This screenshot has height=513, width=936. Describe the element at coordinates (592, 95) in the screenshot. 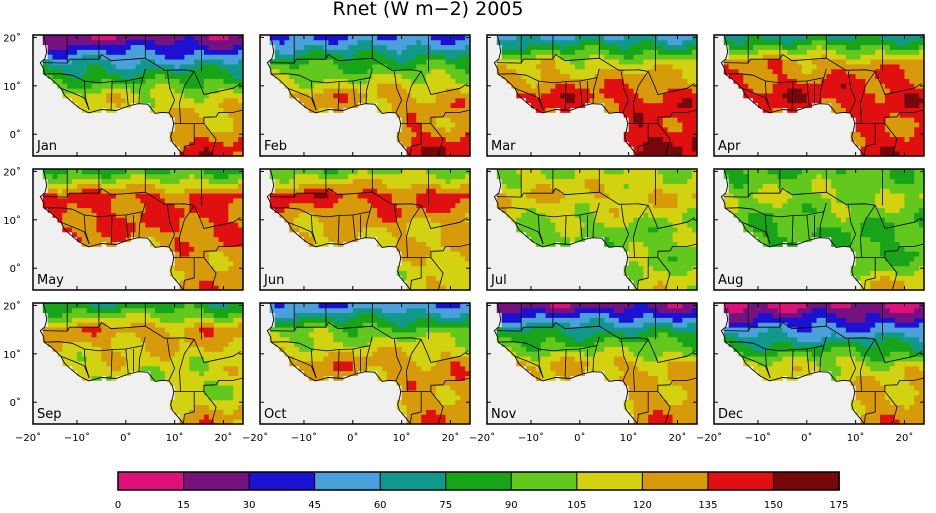

I see `panel-frame` at that location.